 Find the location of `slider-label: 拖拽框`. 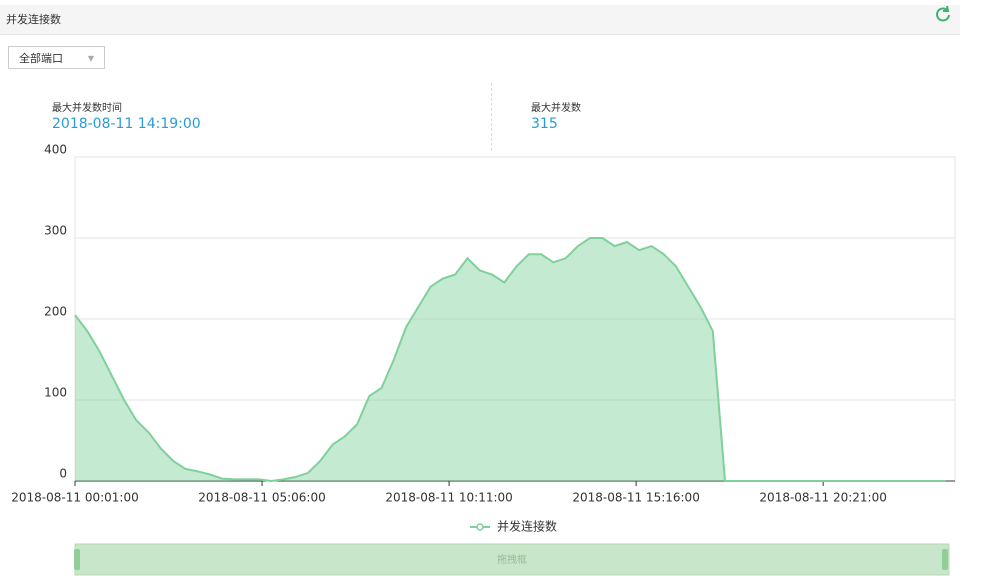

slider-label: 拖拽框 is located at coordinates (512, 559).